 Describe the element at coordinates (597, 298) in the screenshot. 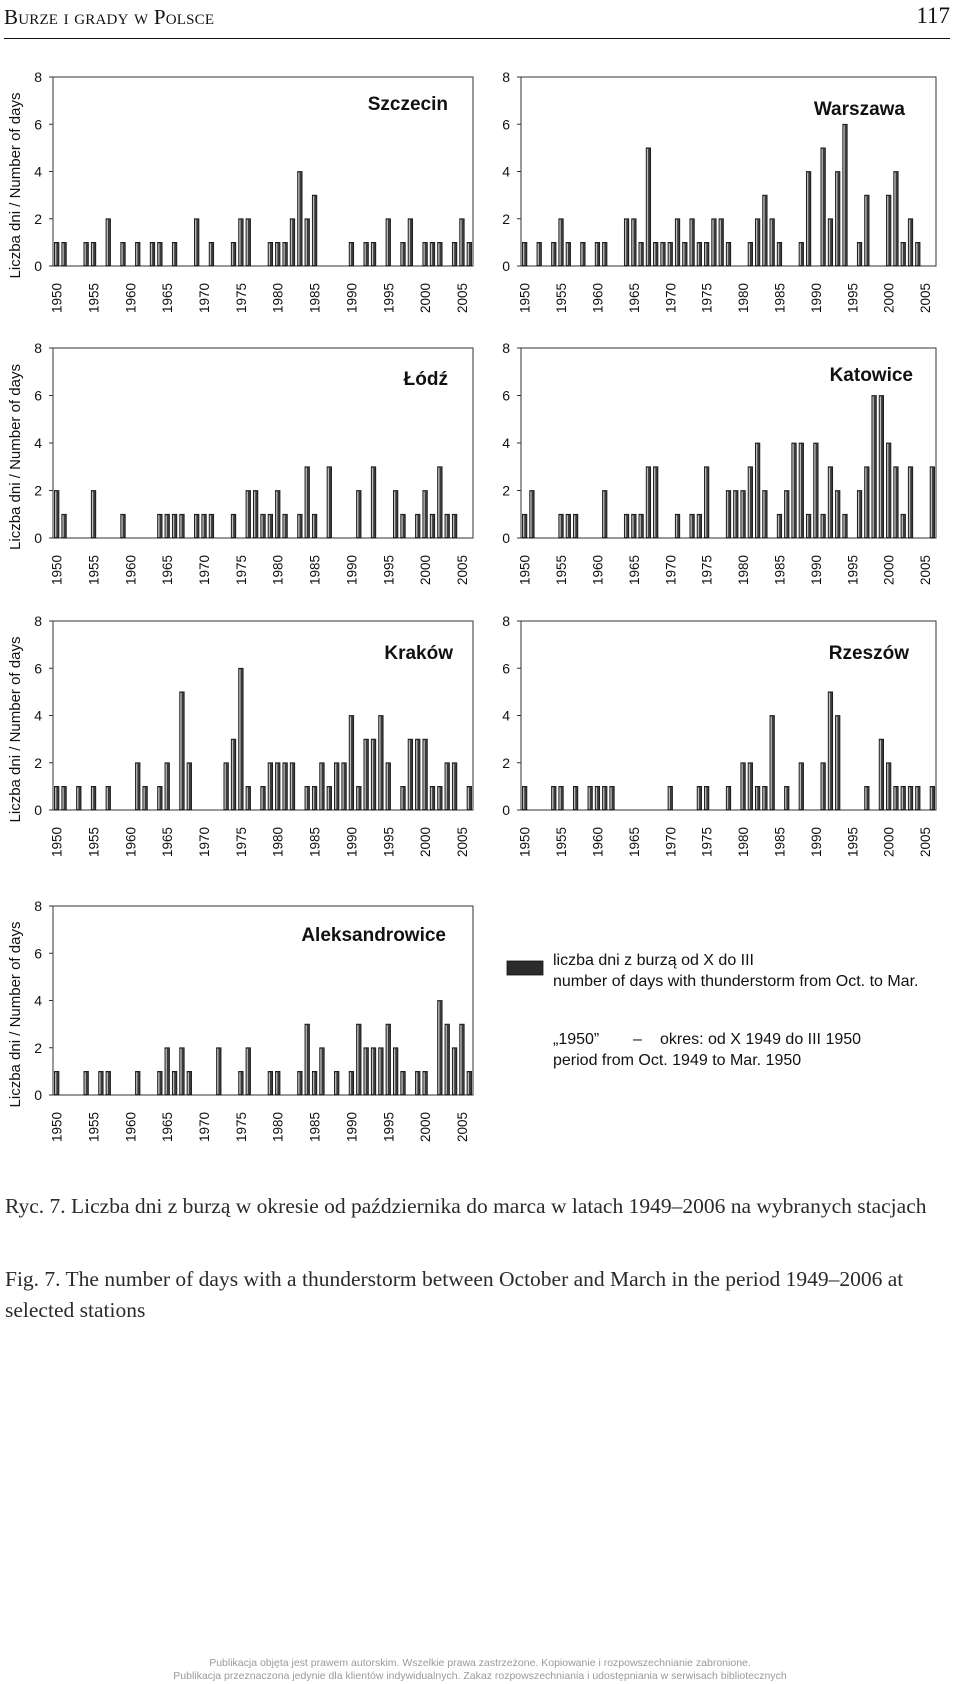

I see `warszawa-x-tick-label: 1960` at that location.